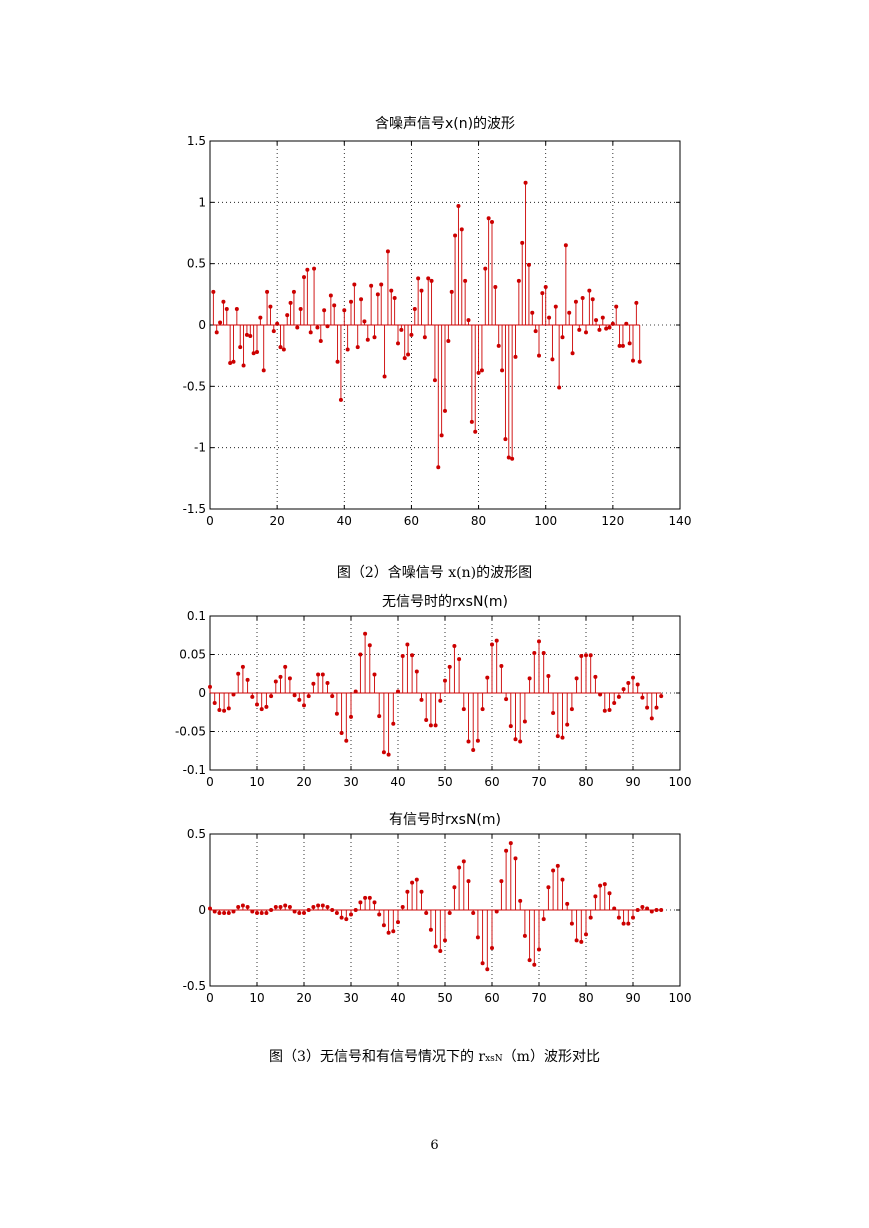 The height and width of the screenshot is (1228, 869). What do you see at coordinates (202, 202) in the screenshot?
I see `y-tick-label: 1` at bounding box center [202, 202].